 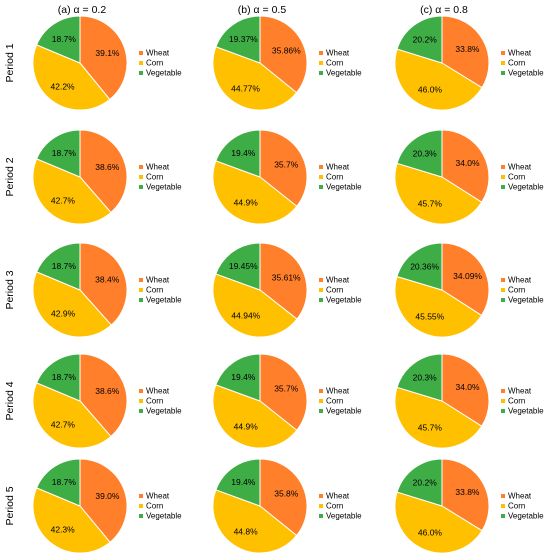 I want to click on legend-label-wheat-r2c2: Wheat, so click(x=338, y=167).